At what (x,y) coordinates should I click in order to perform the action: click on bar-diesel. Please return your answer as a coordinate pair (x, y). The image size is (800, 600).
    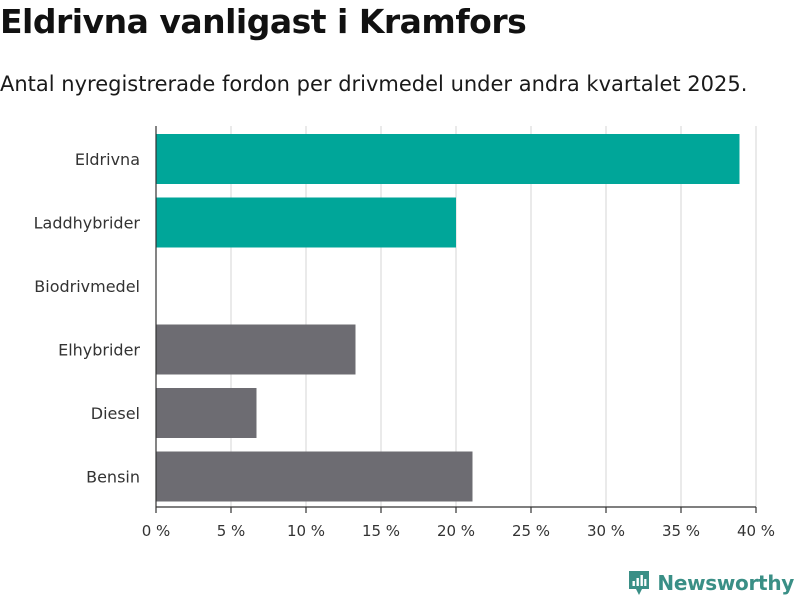
    Looking at the image, I should click on (206, 413).